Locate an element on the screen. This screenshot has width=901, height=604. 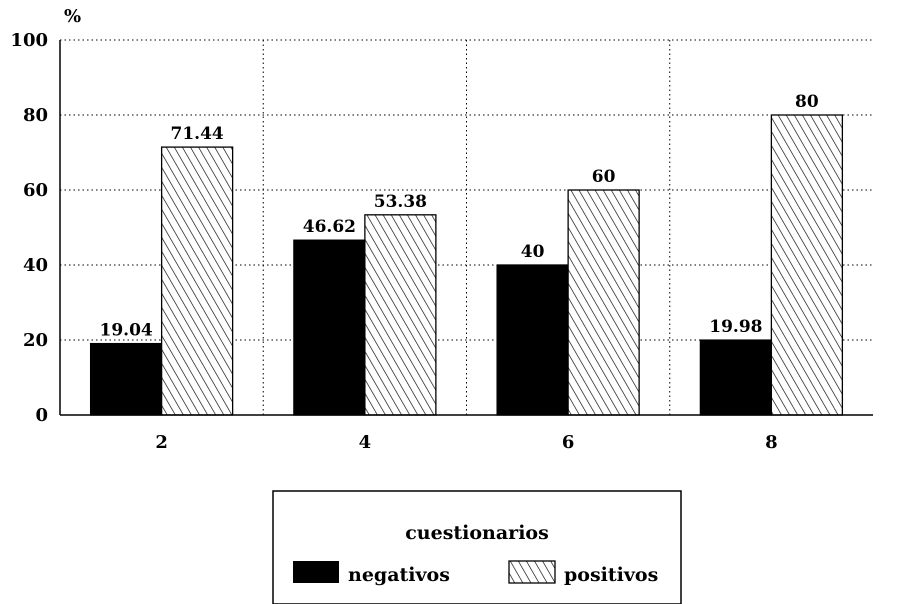
legend: cuestionarios negativos positivos is located at coordinates (477, 547).